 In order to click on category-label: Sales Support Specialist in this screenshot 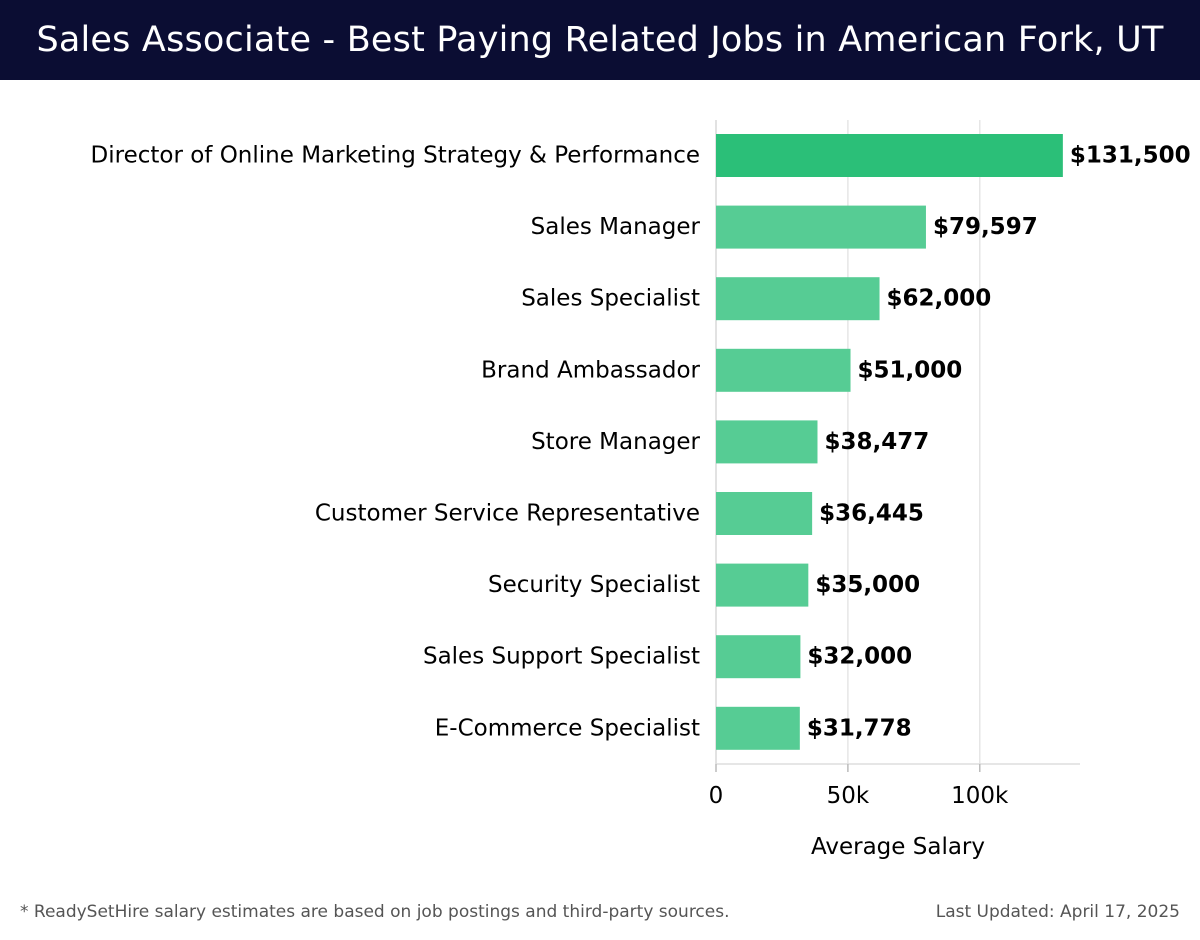, I will do `click(561, 657)`.